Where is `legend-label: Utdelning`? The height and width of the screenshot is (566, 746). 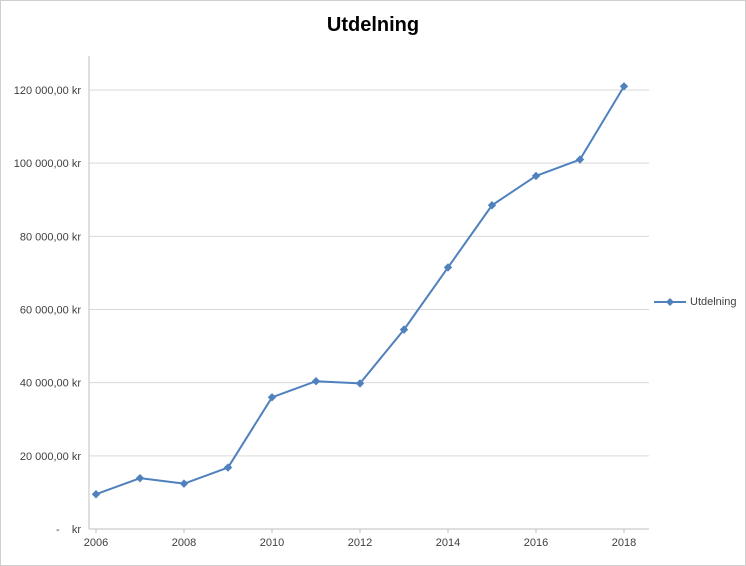 legend-label: Utdelning is located at coordinates (713, 302).